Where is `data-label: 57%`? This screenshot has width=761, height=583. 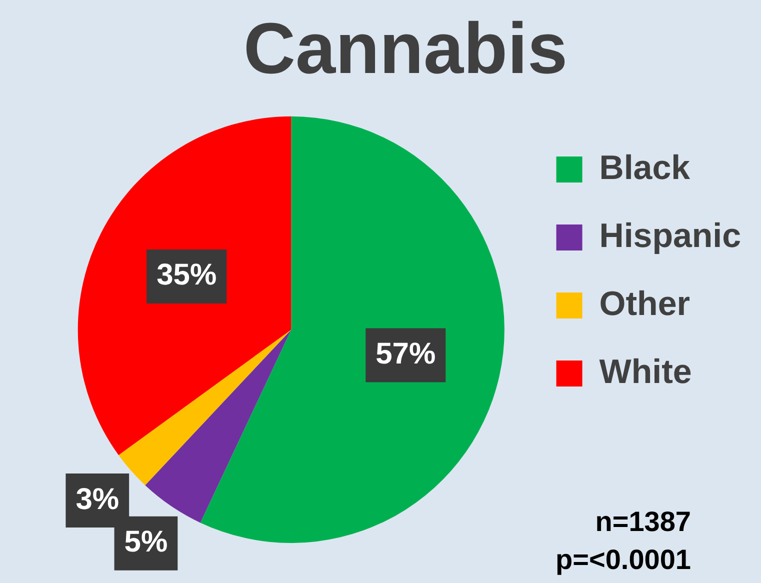 data-label: 57% is located at coordinates (406, 354).